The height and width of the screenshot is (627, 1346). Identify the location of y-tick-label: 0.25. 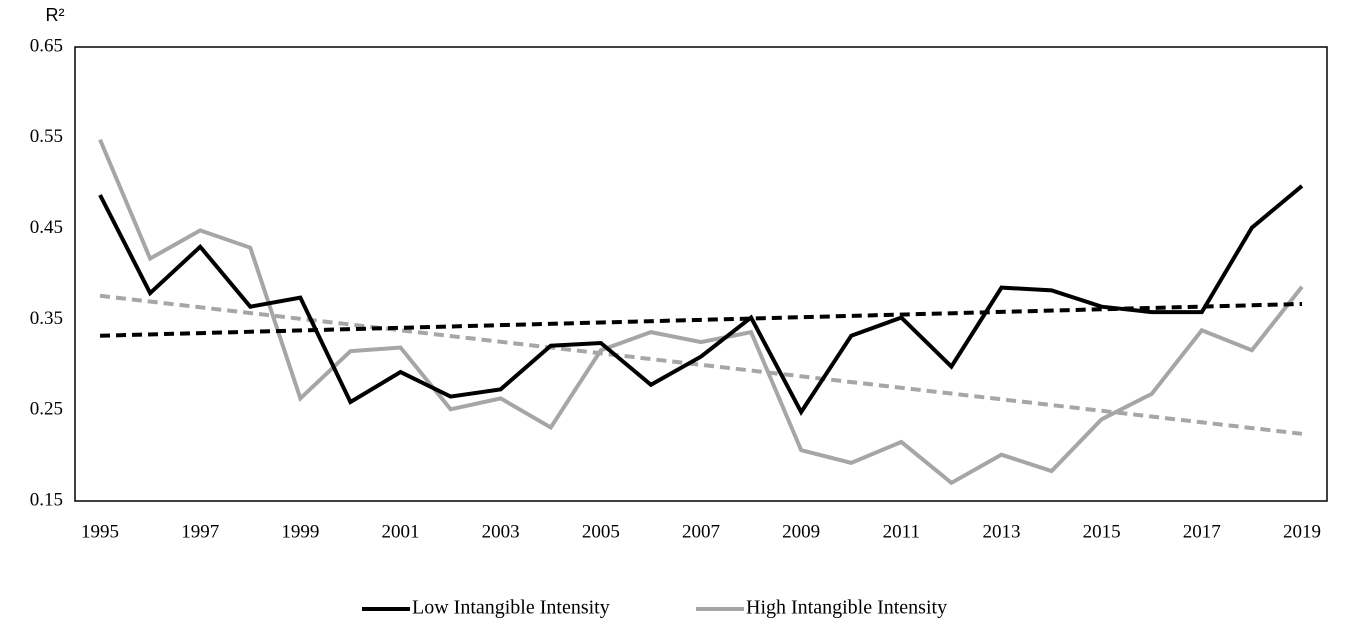
(46, 409).